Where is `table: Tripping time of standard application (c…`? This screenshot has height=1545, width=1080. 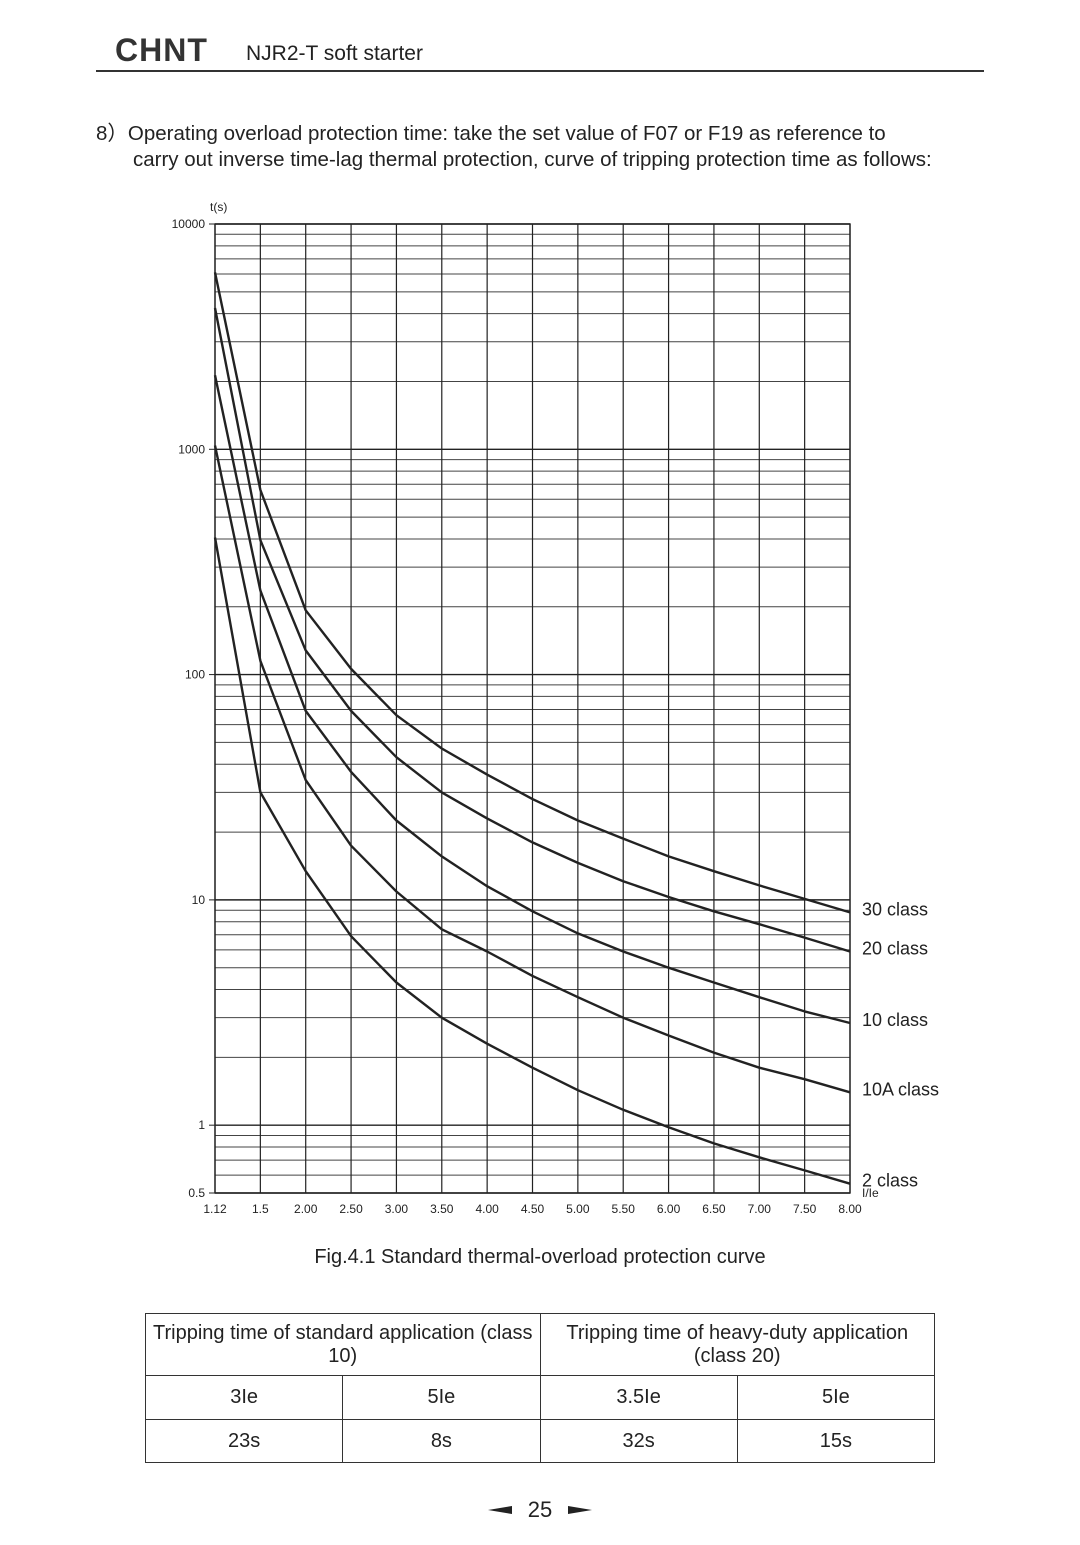 table: Tripping time of standard application (c… is located at coordinates (540, 1388).